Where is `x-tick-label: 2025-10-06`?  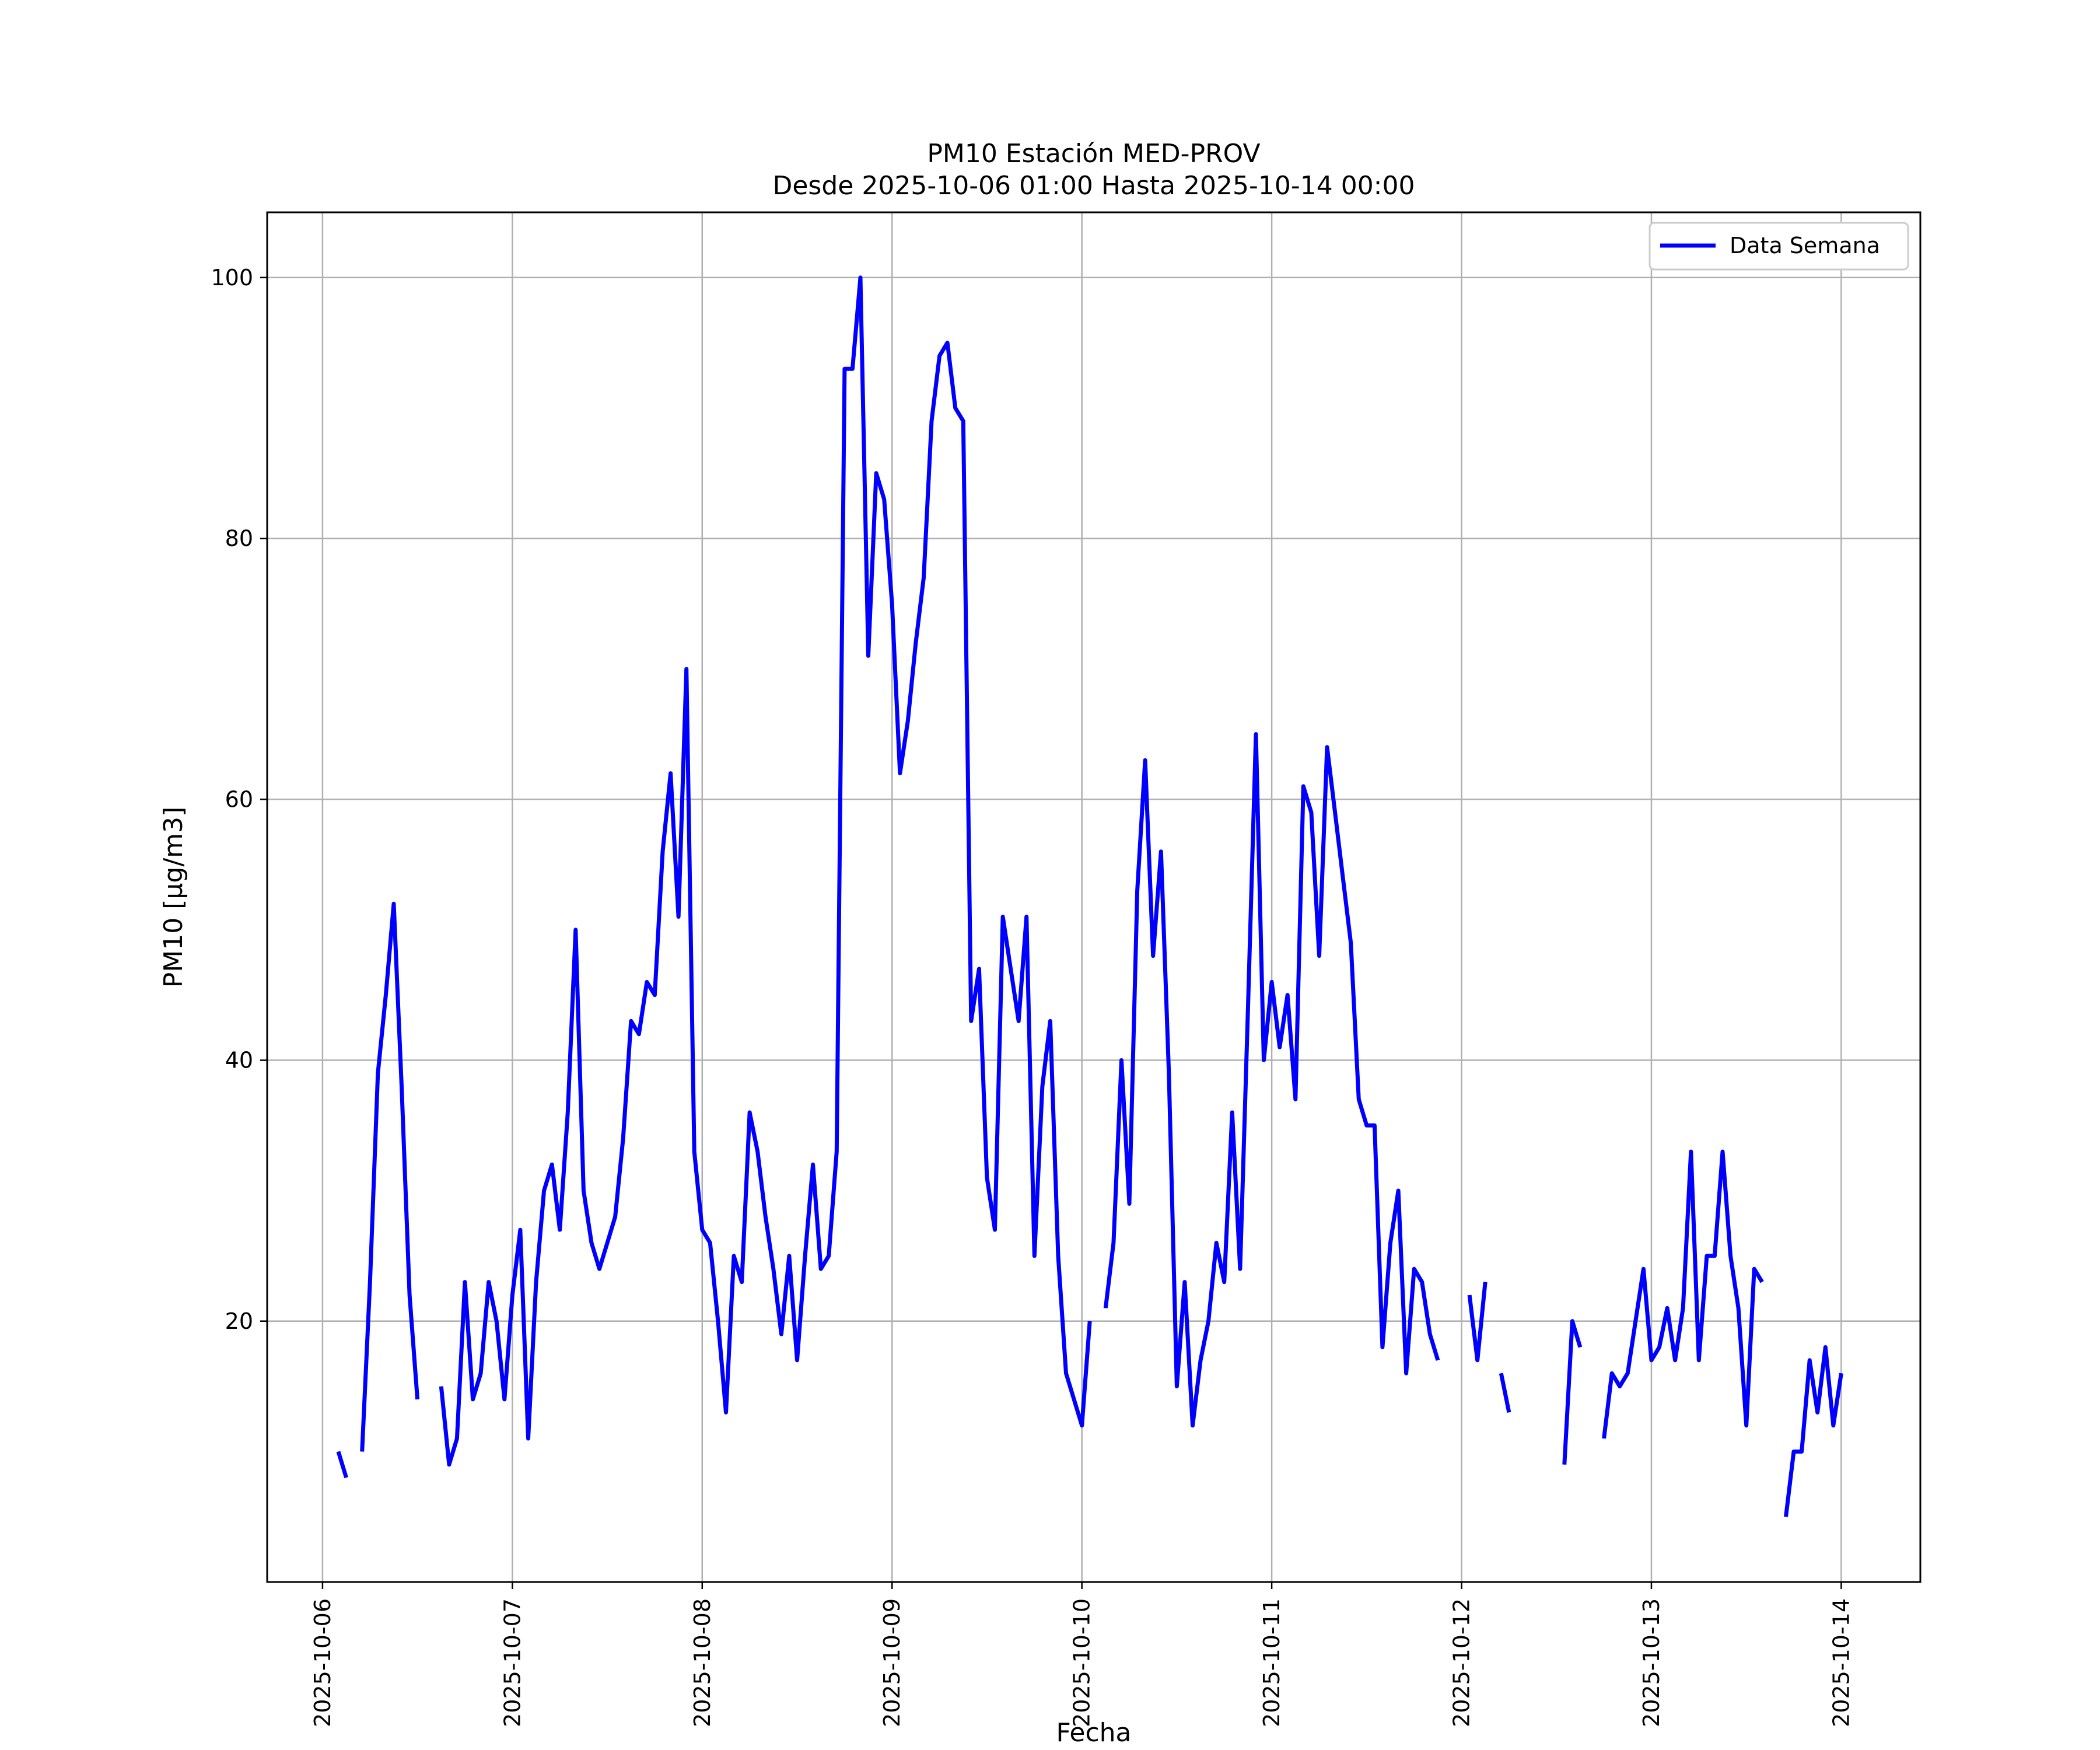
x-tick-label: 2025-10-06 is located at coordinates (322, 1662).